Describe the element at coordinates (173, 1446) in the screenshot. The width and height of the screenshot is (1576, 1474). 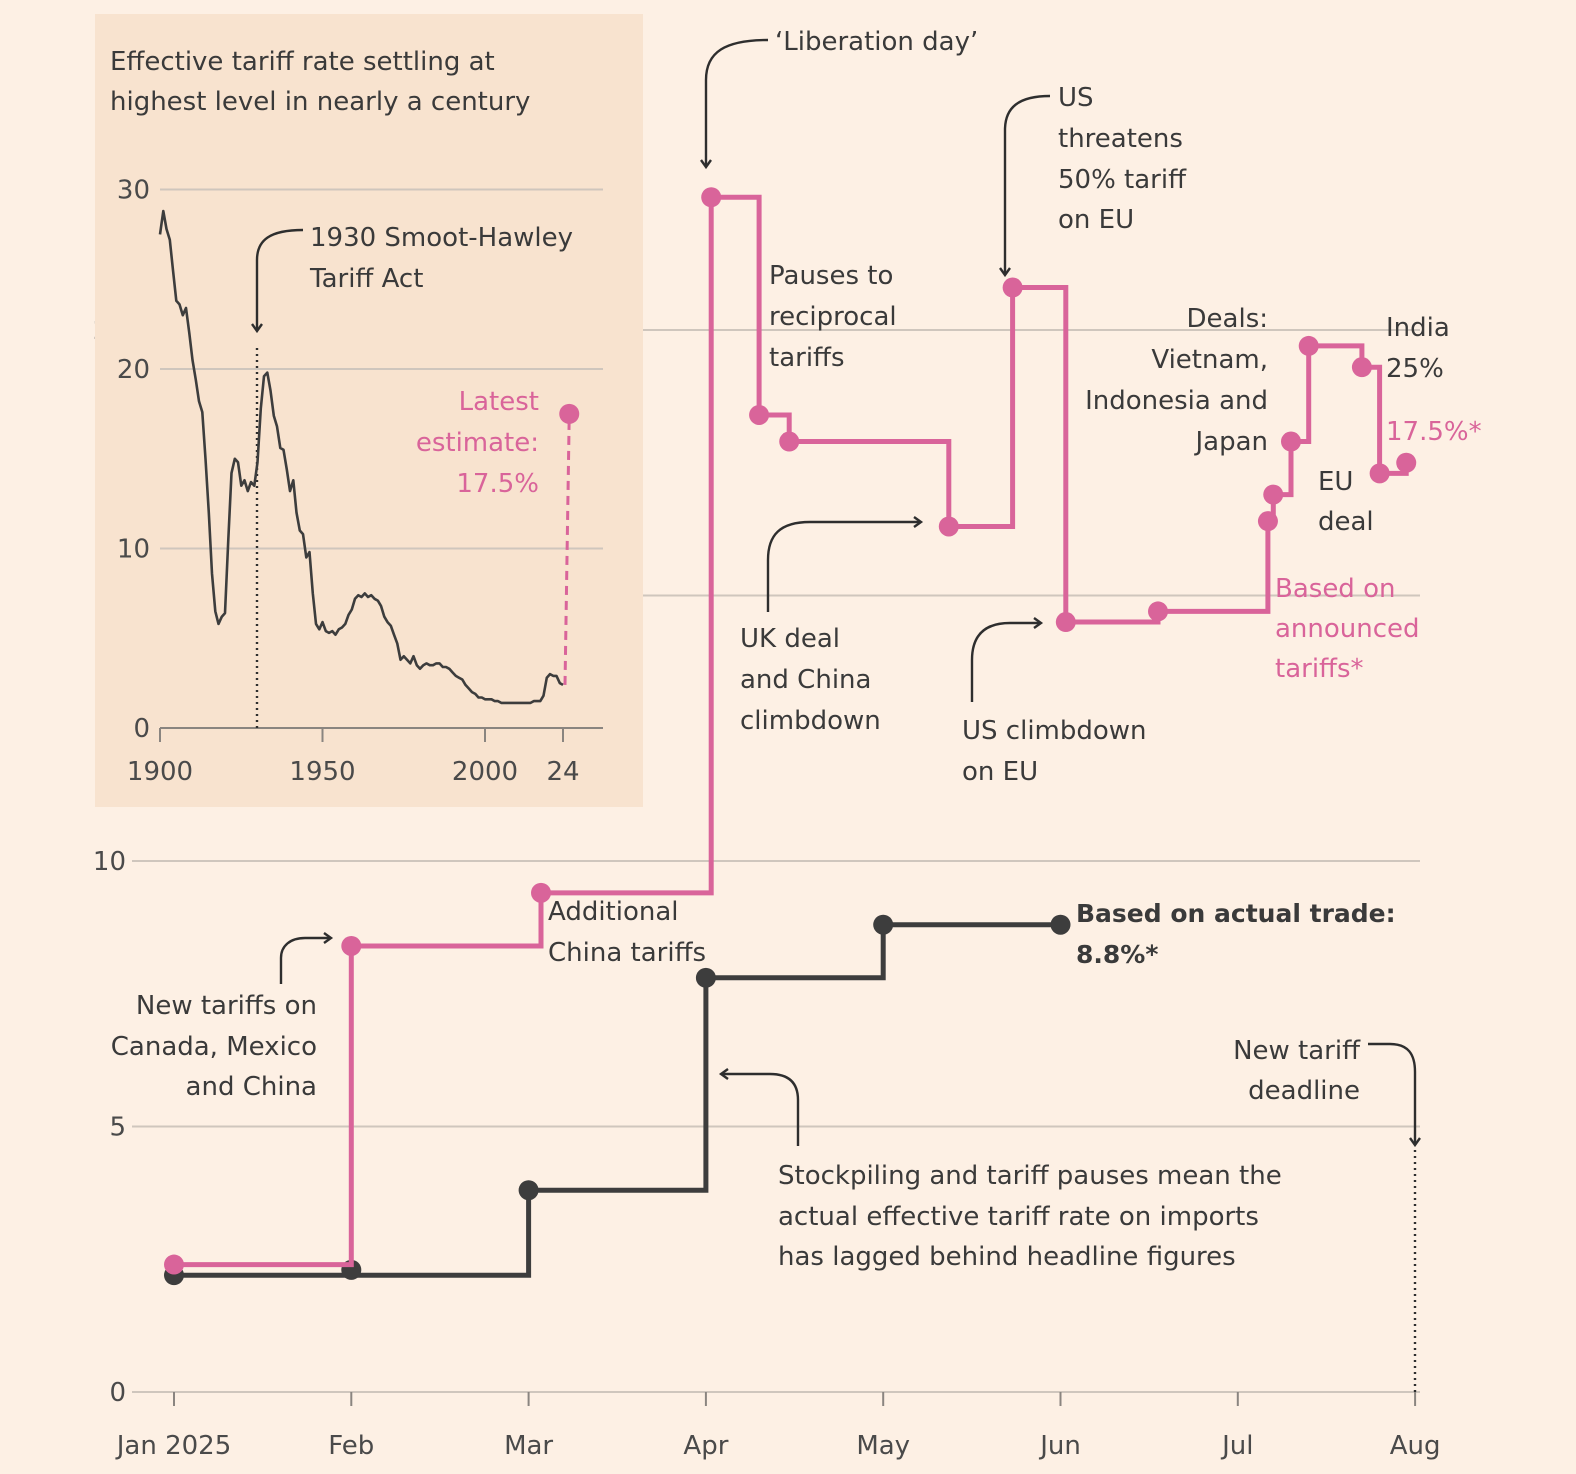
I see `main-x-tick-0: Jan 2025` at that location.